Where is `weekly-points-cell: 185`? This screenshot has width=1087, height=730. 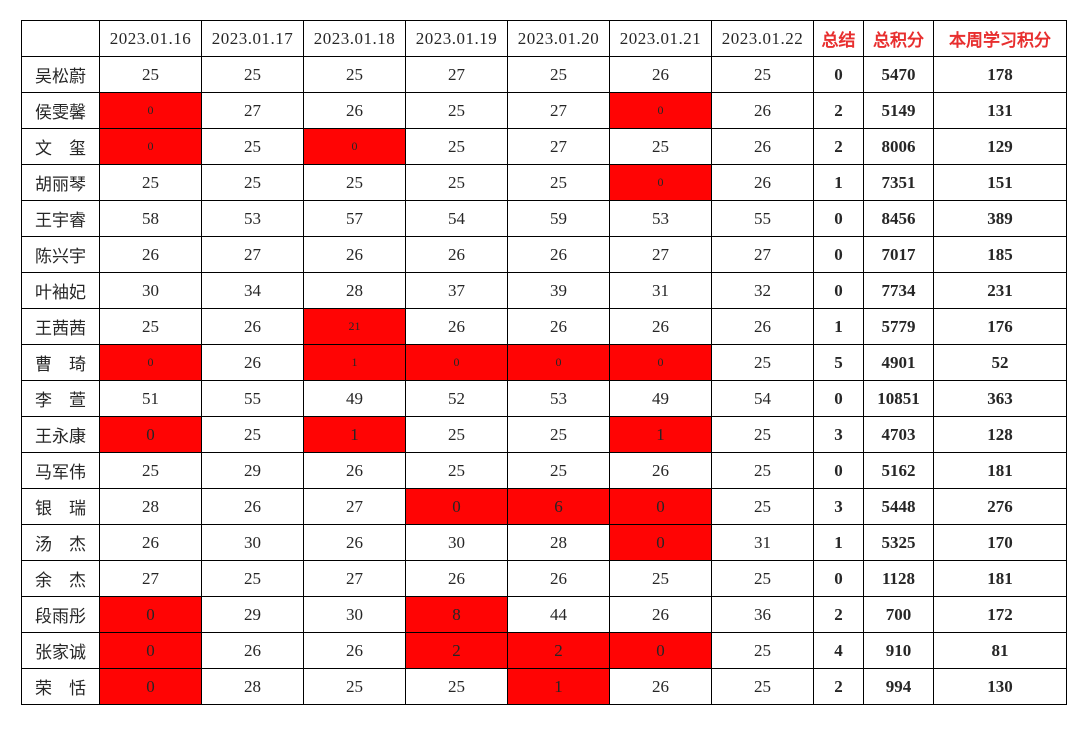 weekly-points-cell: 185 is located at coordinates (1000, 254).